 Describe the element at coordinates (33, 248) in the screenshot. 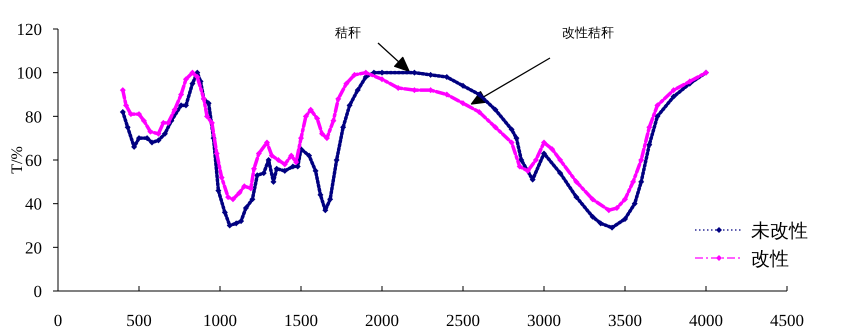

I see `y-tick-label: 20` at that location.